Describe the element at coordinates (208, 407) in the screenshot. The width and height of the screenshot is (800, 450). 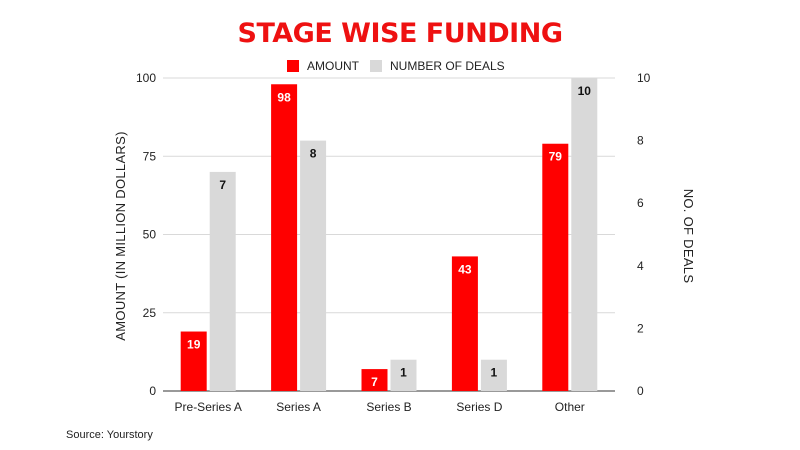
I see `category-label-pre-series-a: Pre-Series A` at that location.